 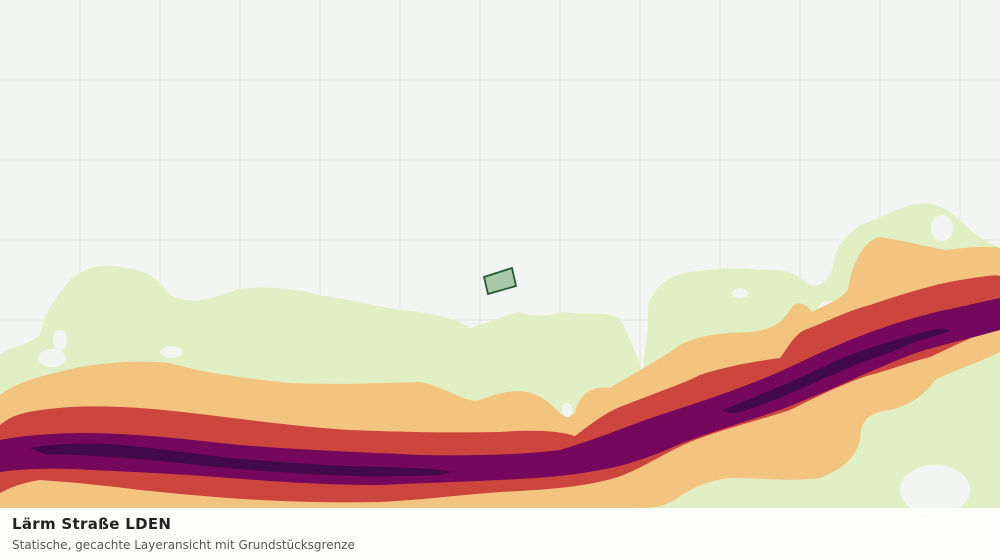 I want to click on parcel-boundary, so click(x=500, y=281).